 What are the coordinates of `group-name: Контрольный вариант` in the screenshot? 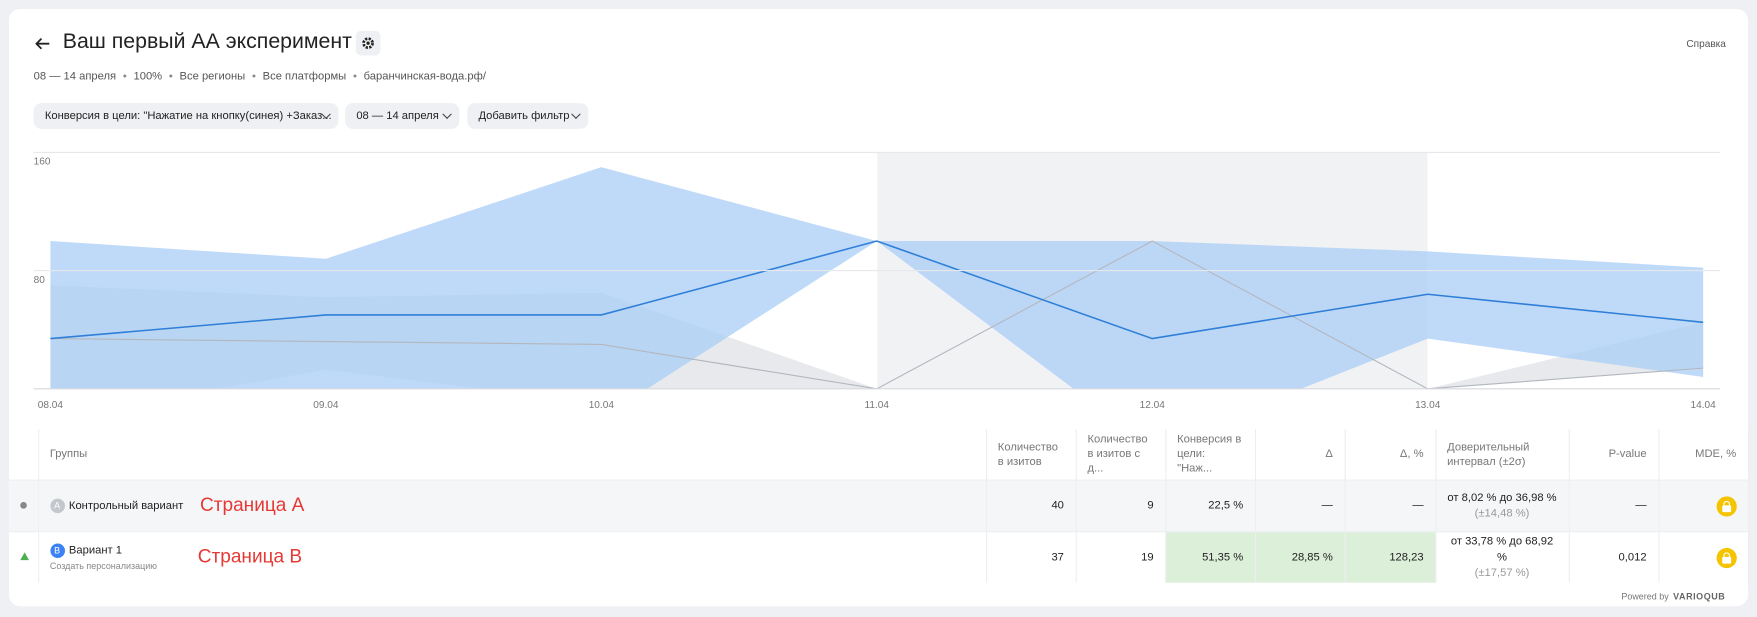 It's located at (126, 506).